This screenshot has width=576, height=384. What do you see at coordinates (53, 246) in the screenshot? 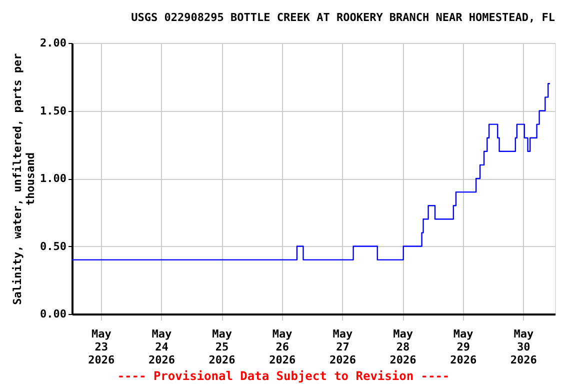
I see `y-tick-label: 0.50` at bounding box center [53, 246].